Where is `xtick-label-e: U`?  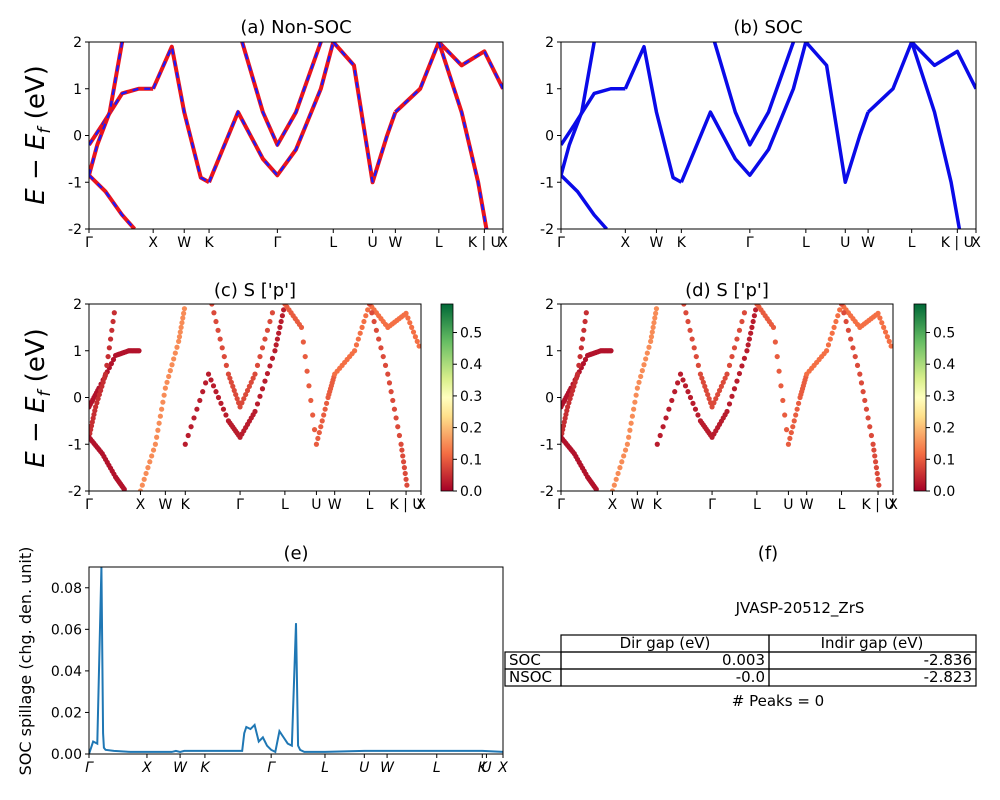
xtick-label-e: U is located at coordinates (364, 768).